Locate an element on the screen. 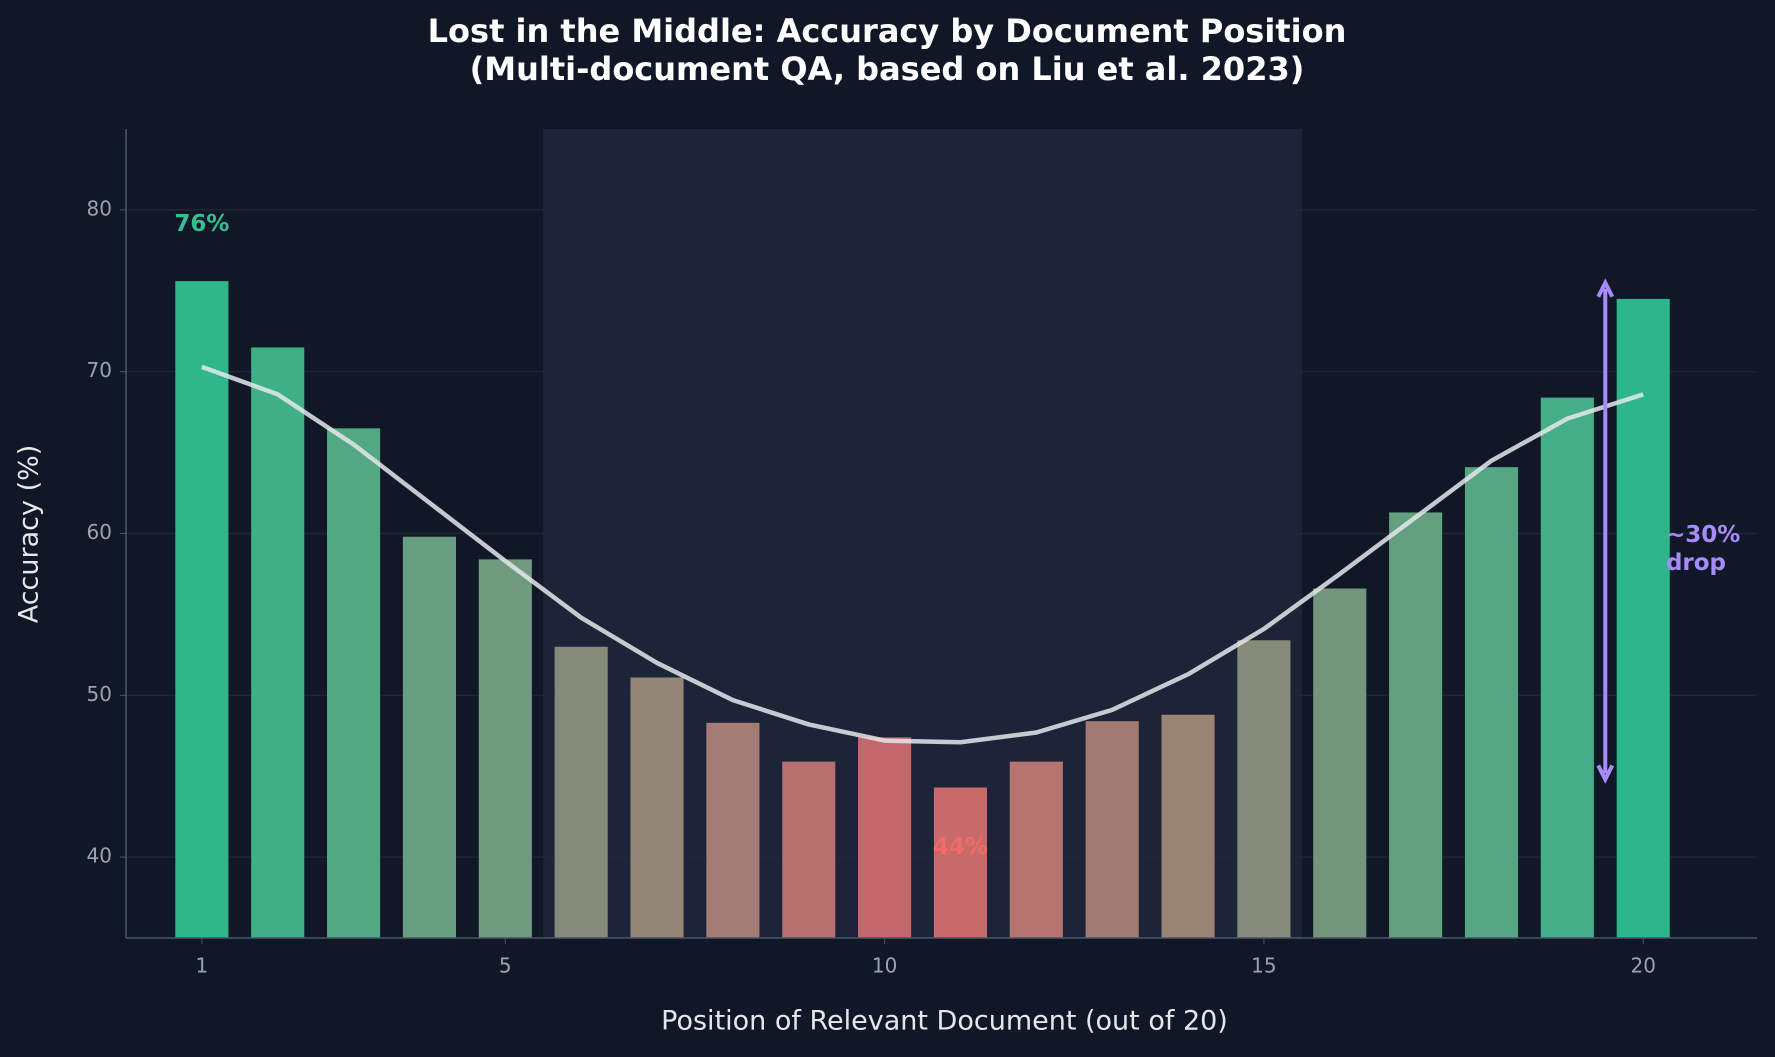 This screenshot has height=1057, width=1775. annotation: 76% is located at coordinates (201, 224).